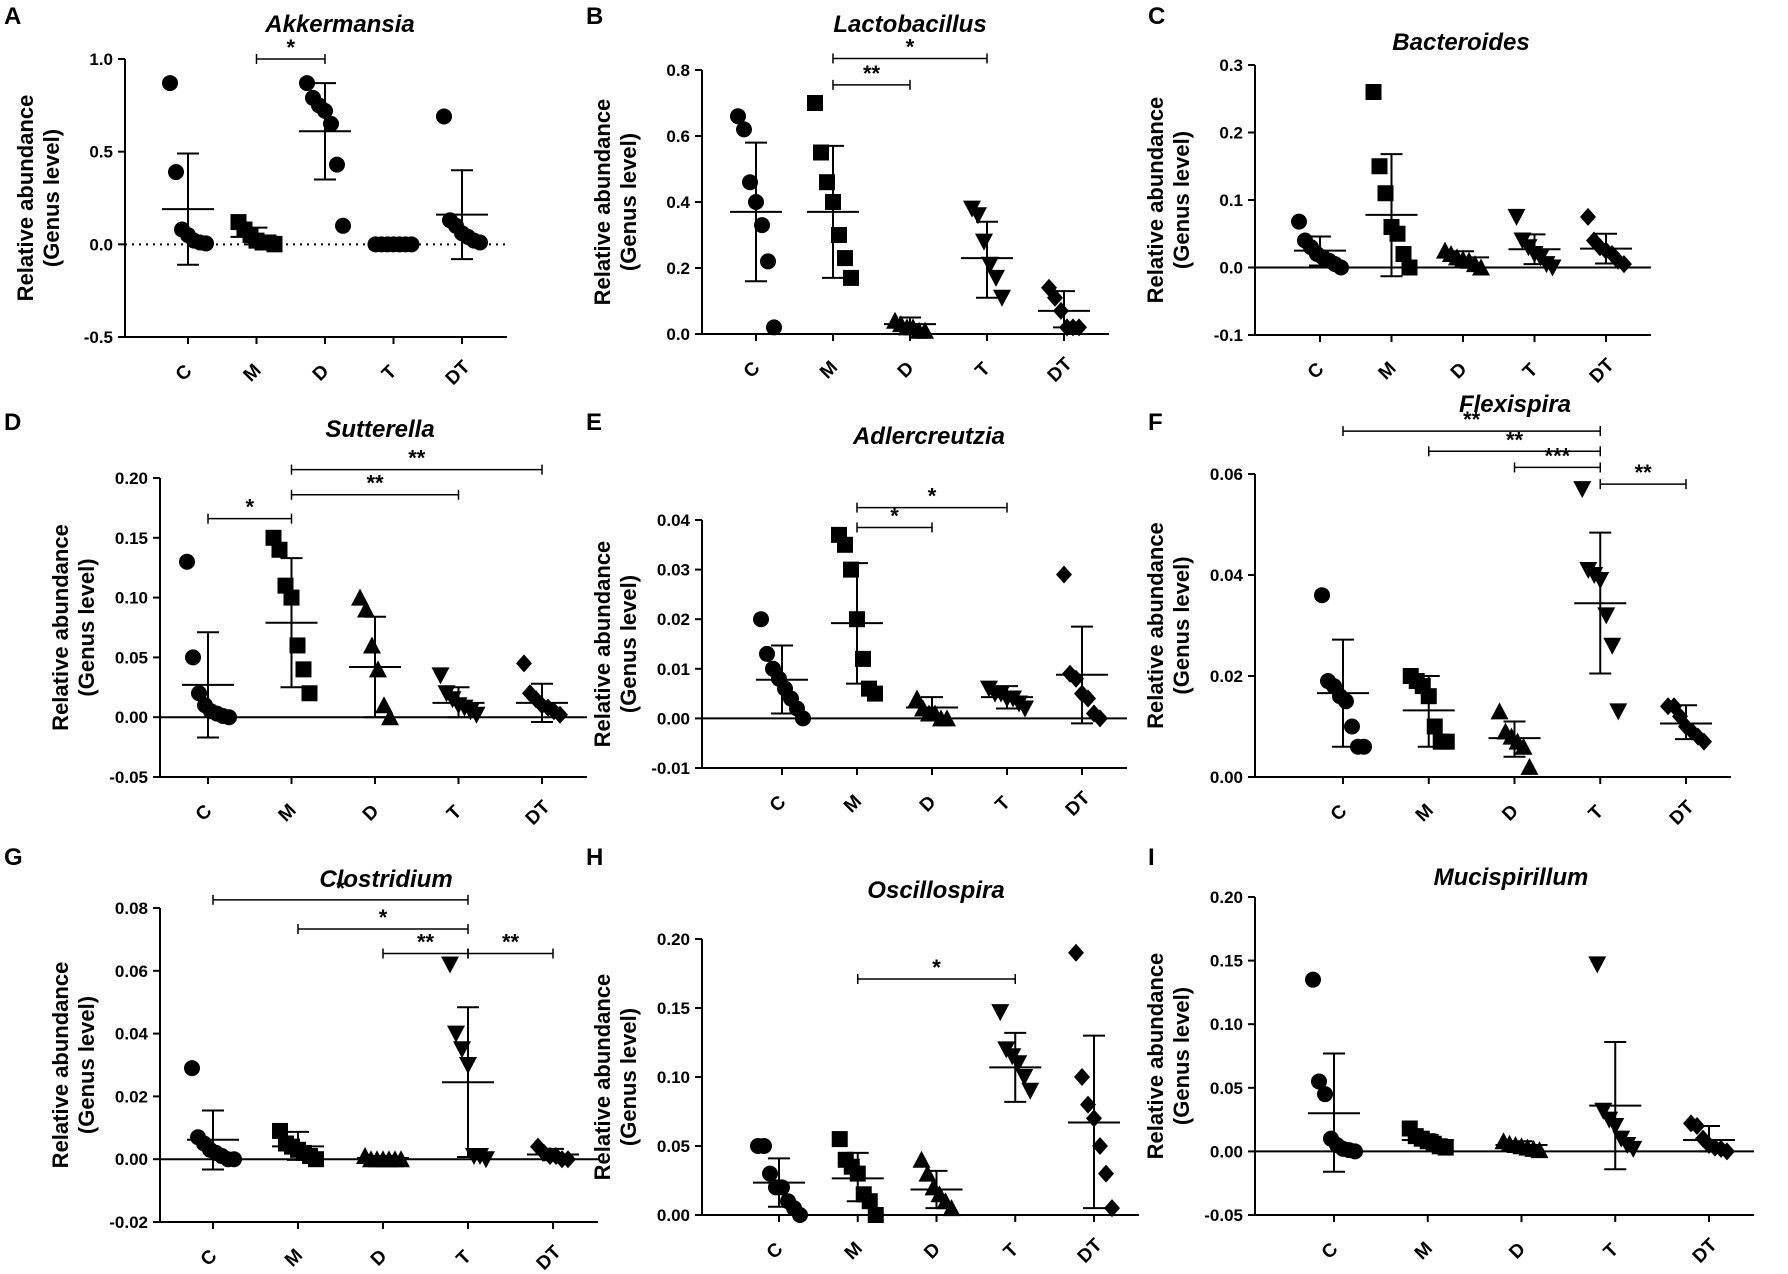 Image resolution: width=1788 pixels, height=1274 pixels. I want to click on y-tick-label: -0.01, so click(670, 768).